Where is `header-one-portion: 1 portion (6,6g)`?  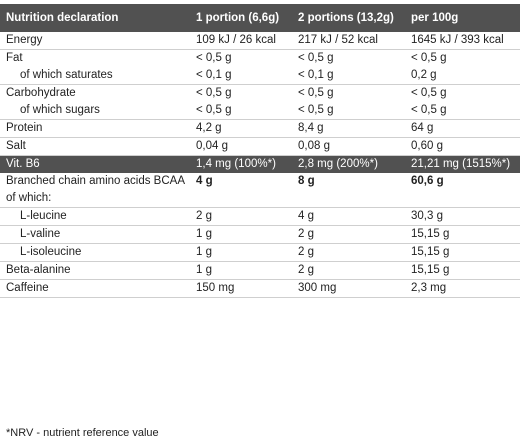
header-one-portion: 1 portion (6,6g) is located at coordinates (241, 18).